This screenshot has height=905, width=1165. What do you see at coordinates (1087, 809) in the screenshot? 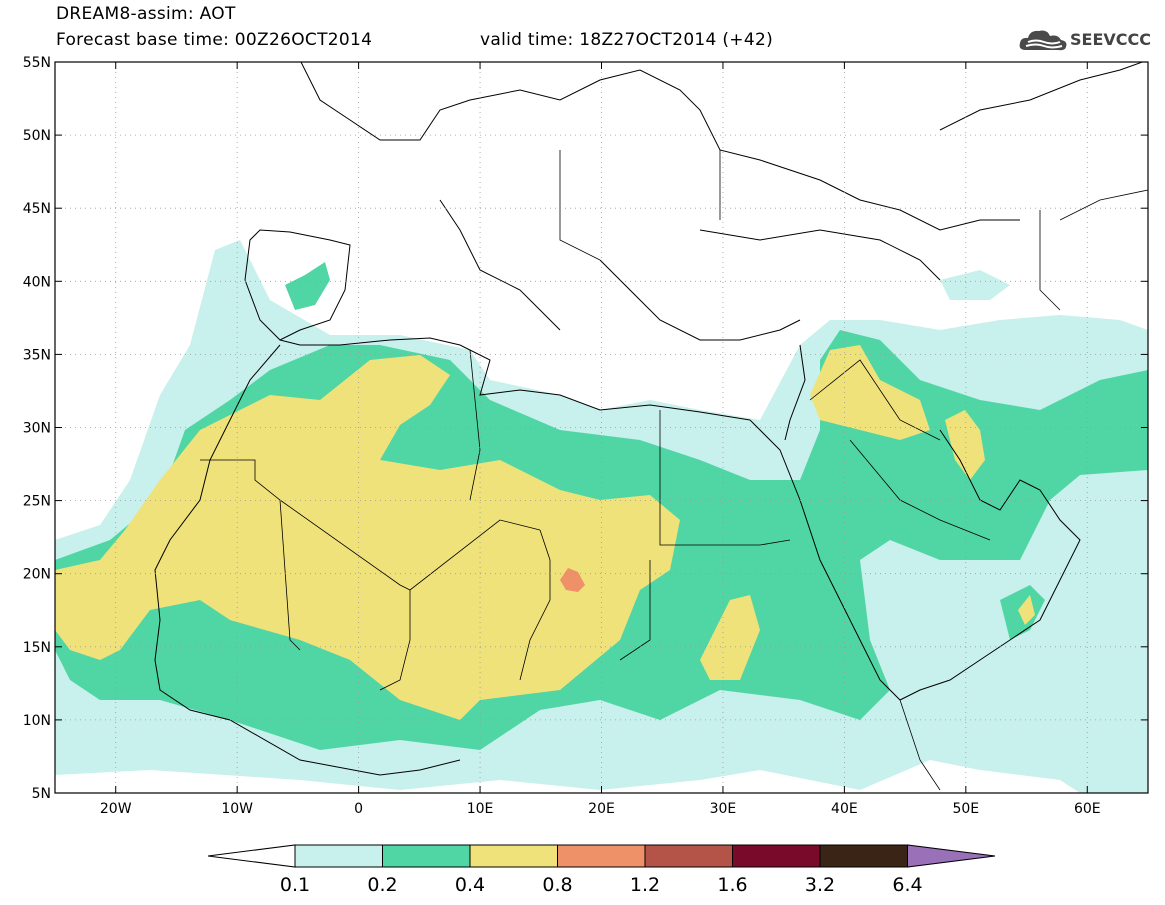
I see `lon-label: 60E` at bounding box center [1087, 809].